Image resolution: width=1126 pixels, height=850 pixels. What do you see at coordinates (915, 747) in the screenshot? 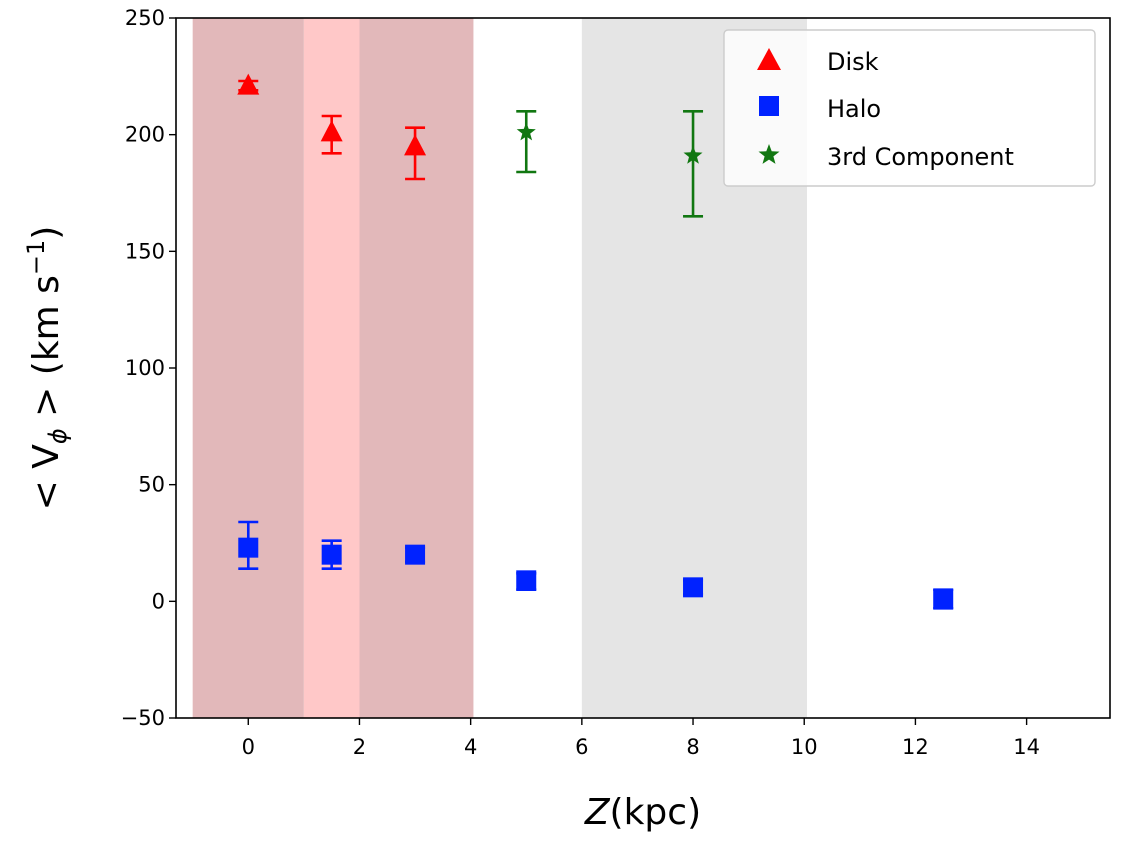
I see `x-tick-label: 12` at bounding box center [915, 747].